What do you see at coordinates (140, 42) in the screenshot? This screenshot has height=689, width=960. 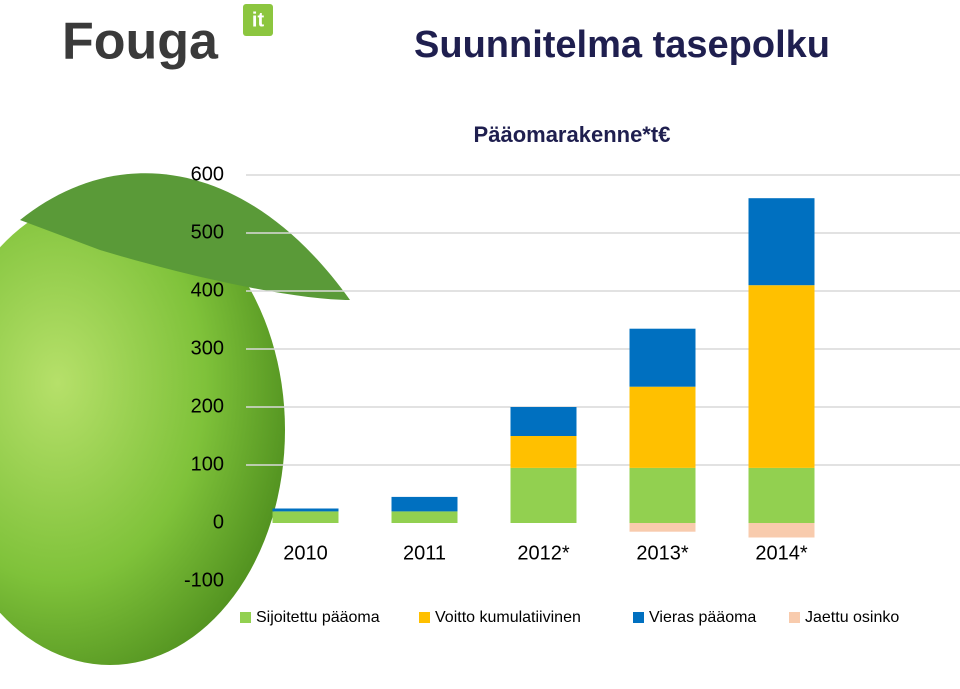 I see `logo-text: Fouga` at bounding box center [140, 42].